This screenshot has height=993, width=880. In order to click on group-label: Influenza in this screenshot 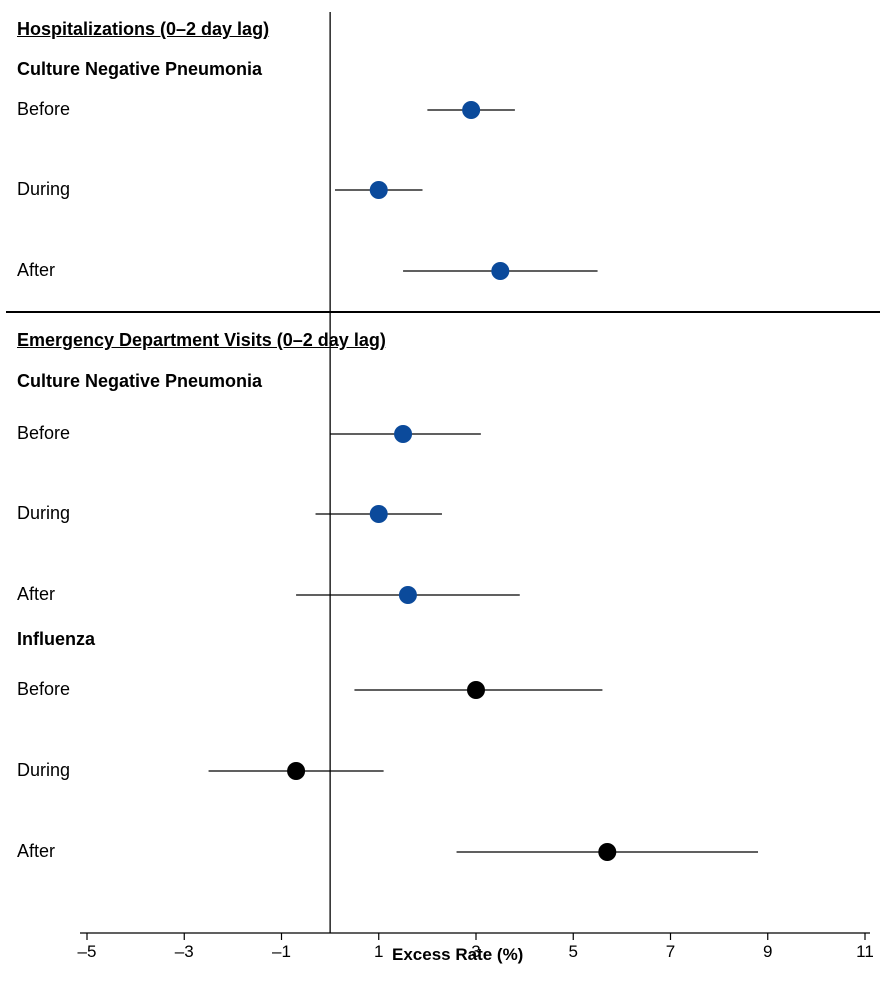, I will do `click(56, 639)`.